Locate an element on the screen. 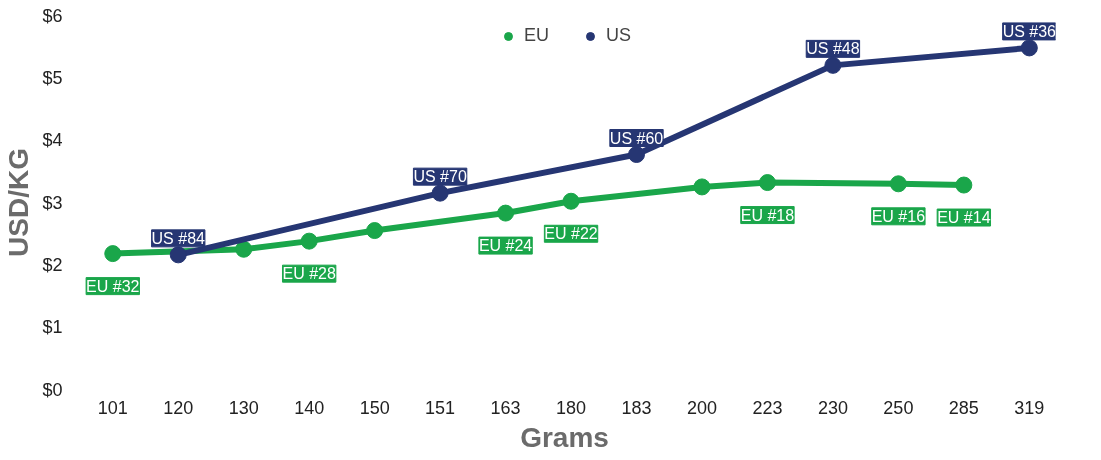 The image size is (1101, 460). x-tick-label: 200 is located at coordinates (702, 407).